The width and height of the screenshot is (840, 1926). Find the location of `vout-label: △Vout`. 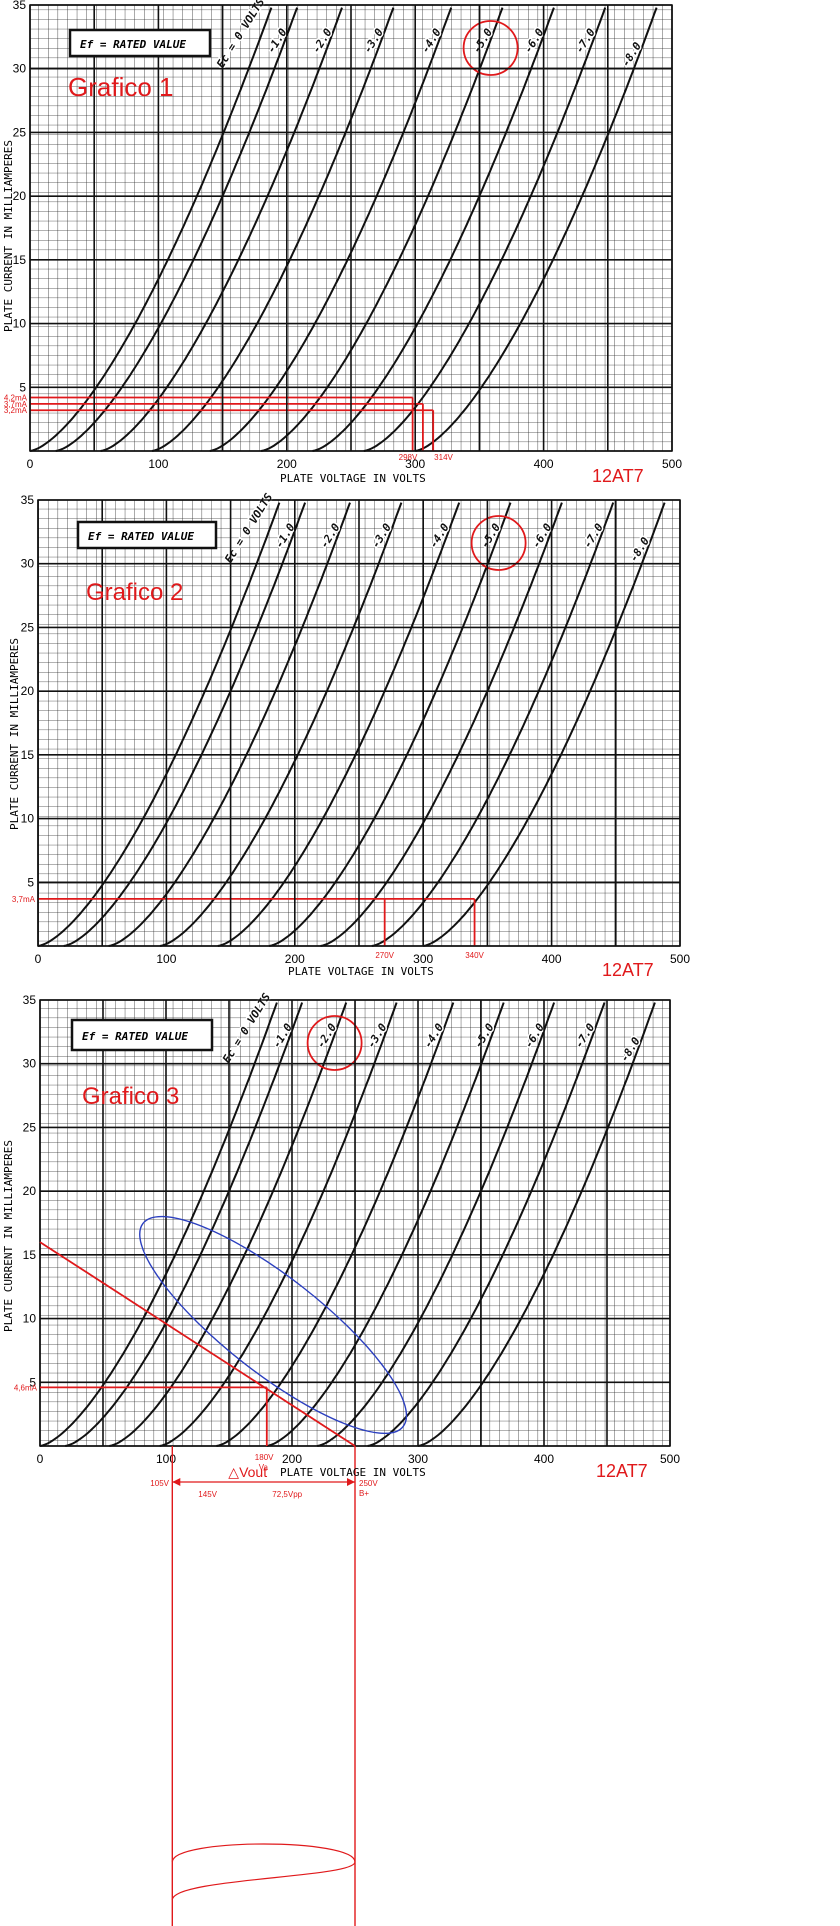

vout-label: △Vout is located at coordinates (247, 1472).